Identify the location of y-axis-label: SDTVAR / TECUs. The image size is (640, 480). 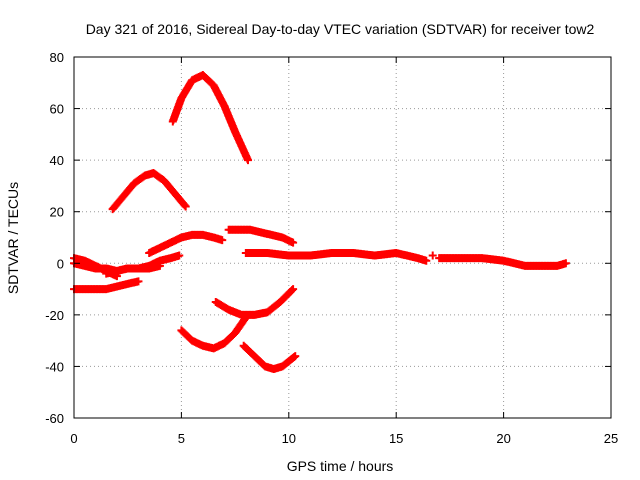
(13, 238).